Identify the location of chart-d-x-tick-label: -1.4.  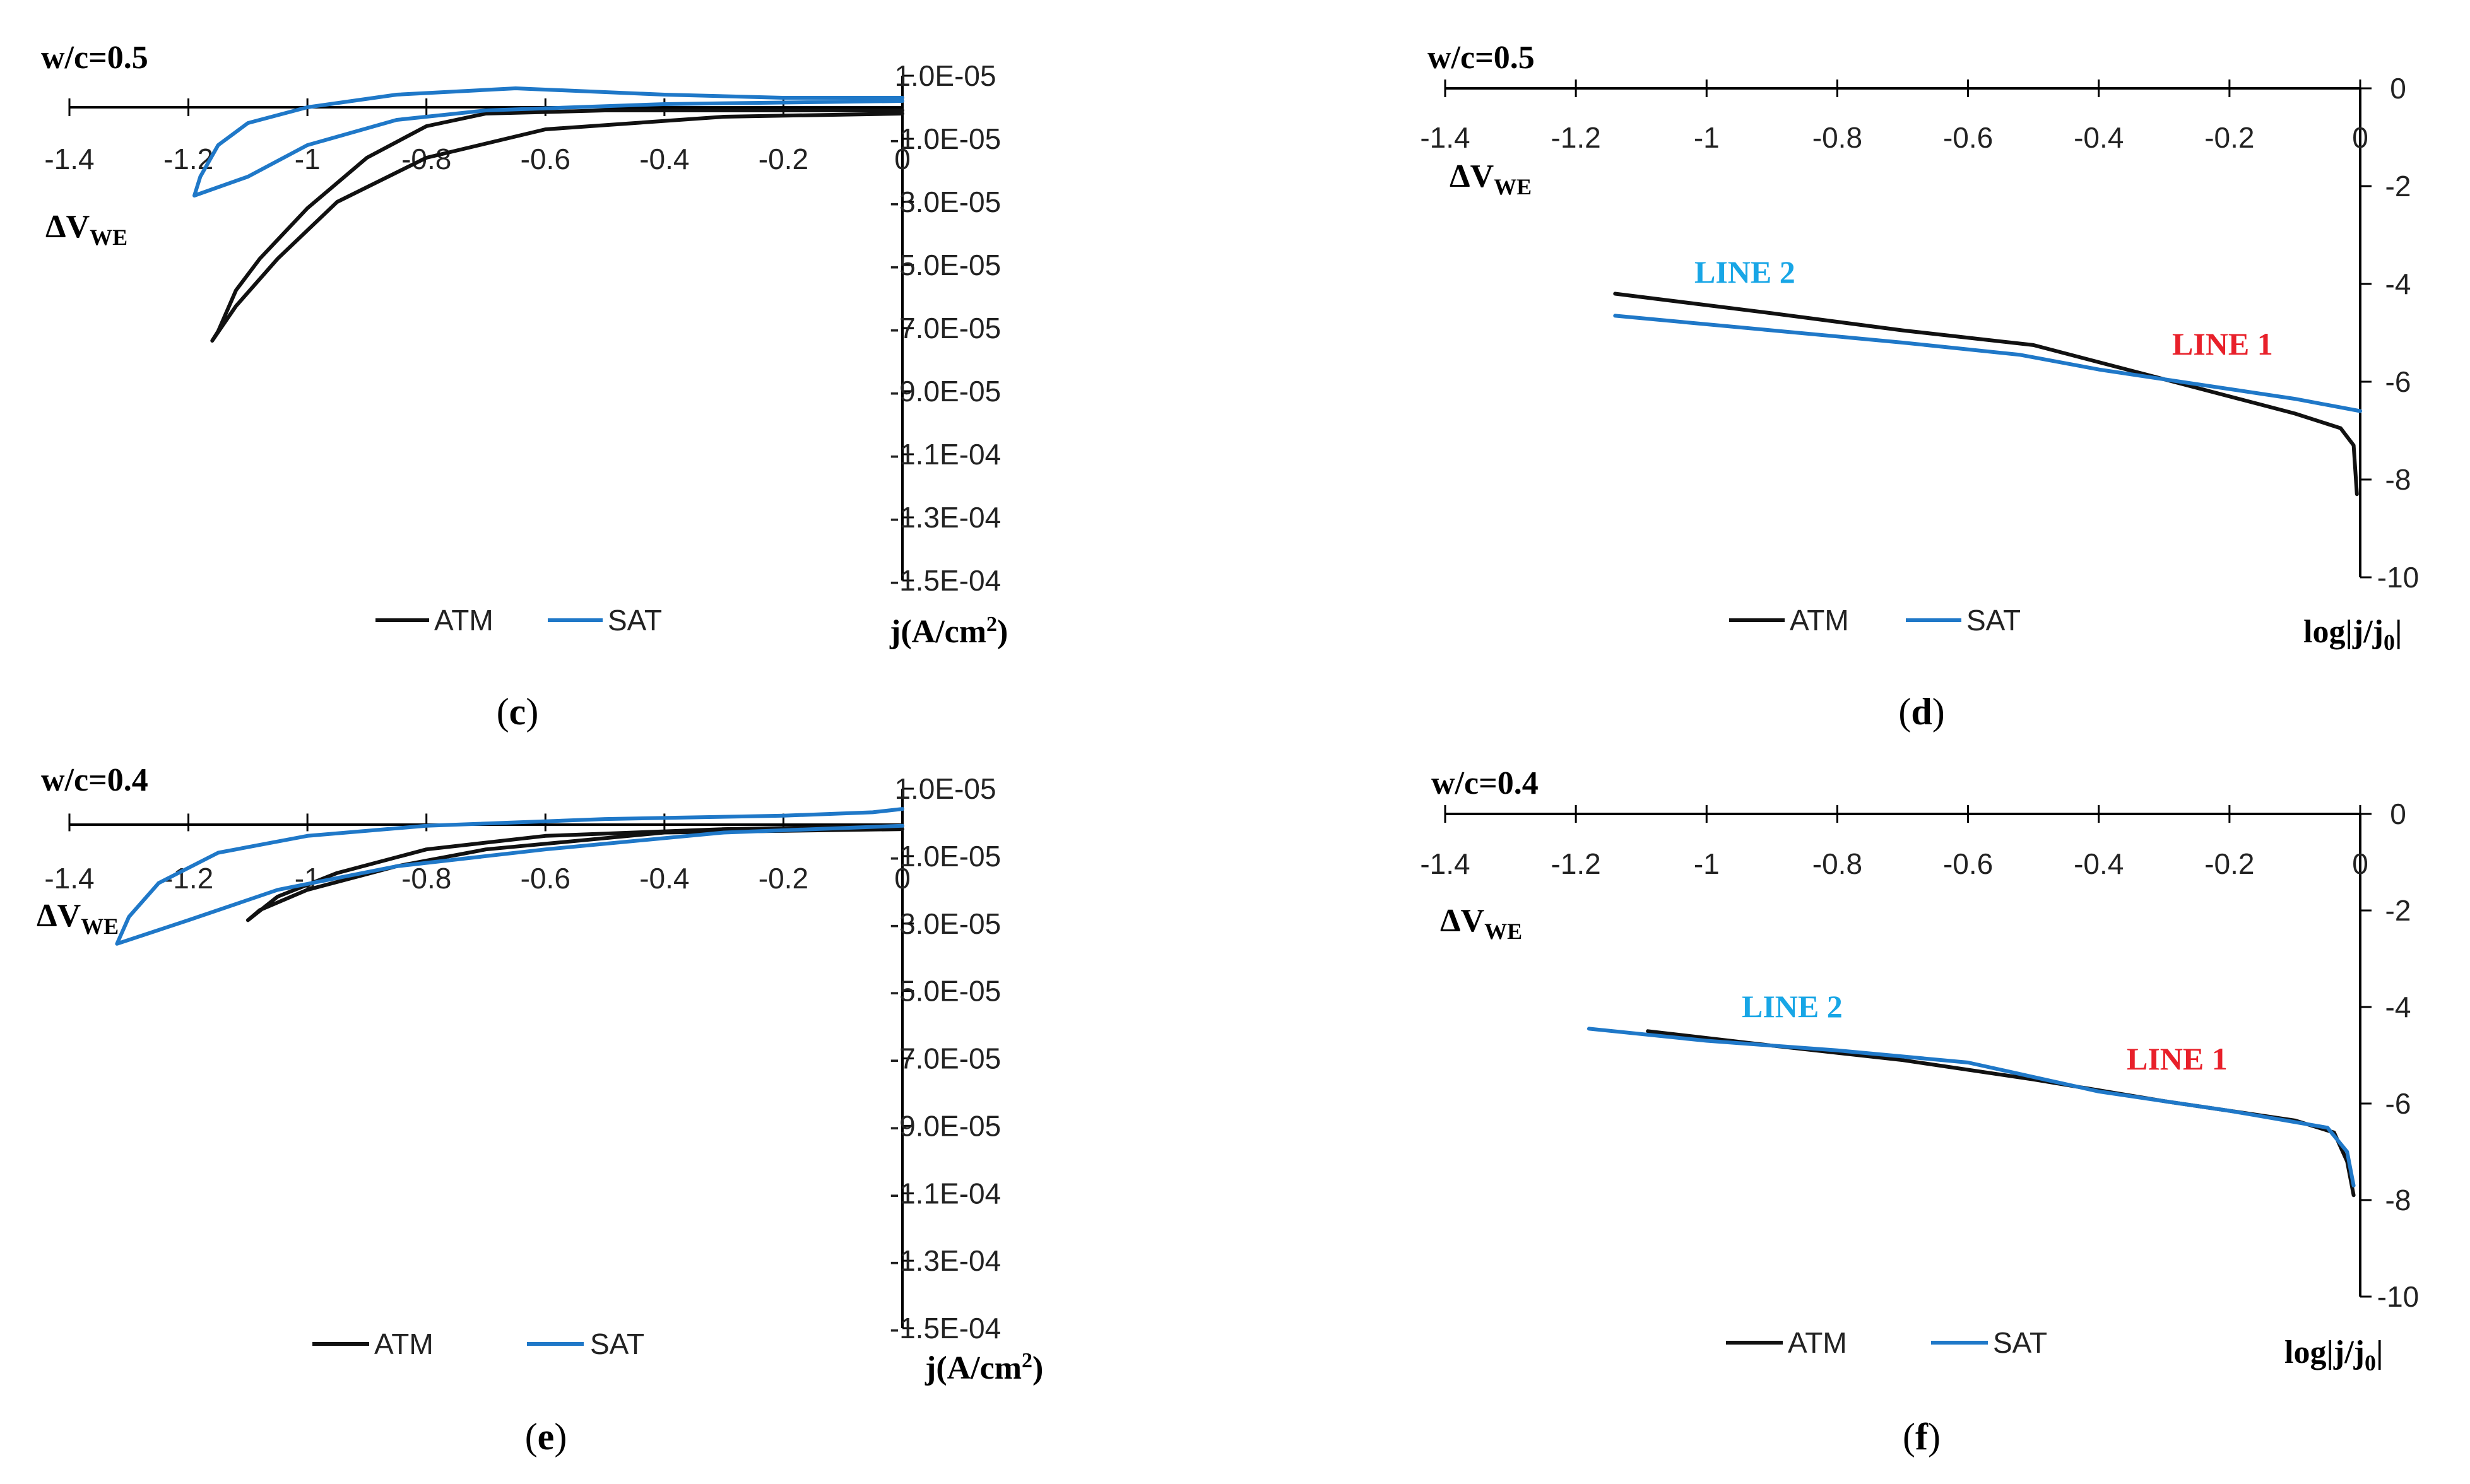
(1445, 137).